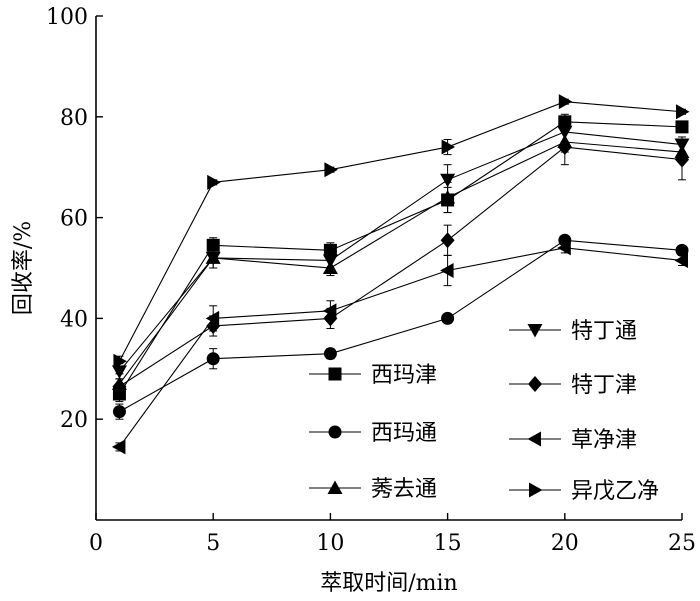 Image resolution: width=700 pixels, height=601 pixels. I want to click on x-axis-title: 萃取时间/min, so click(388, 583).